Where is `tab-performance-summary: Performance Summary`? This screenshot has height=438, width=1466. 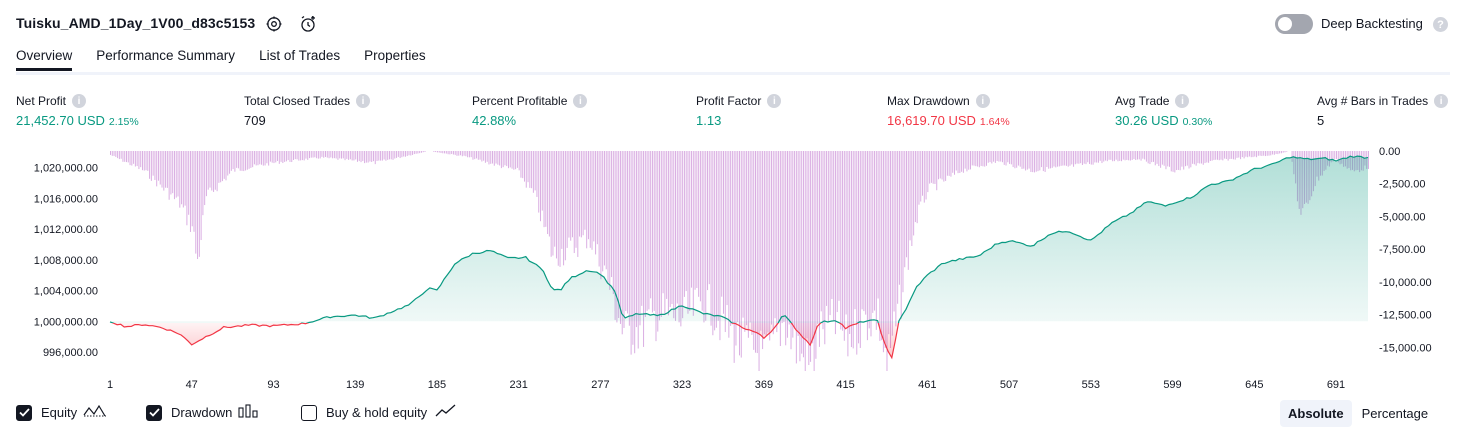 tab-performance-summary: Performance Summary is located at coordinates (165, 59).